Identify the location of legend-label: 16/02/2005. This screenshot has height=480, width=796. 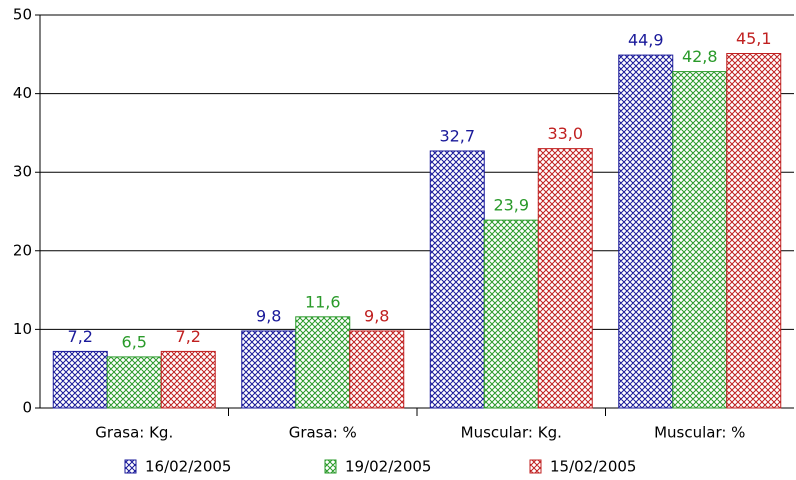
(188, 467).